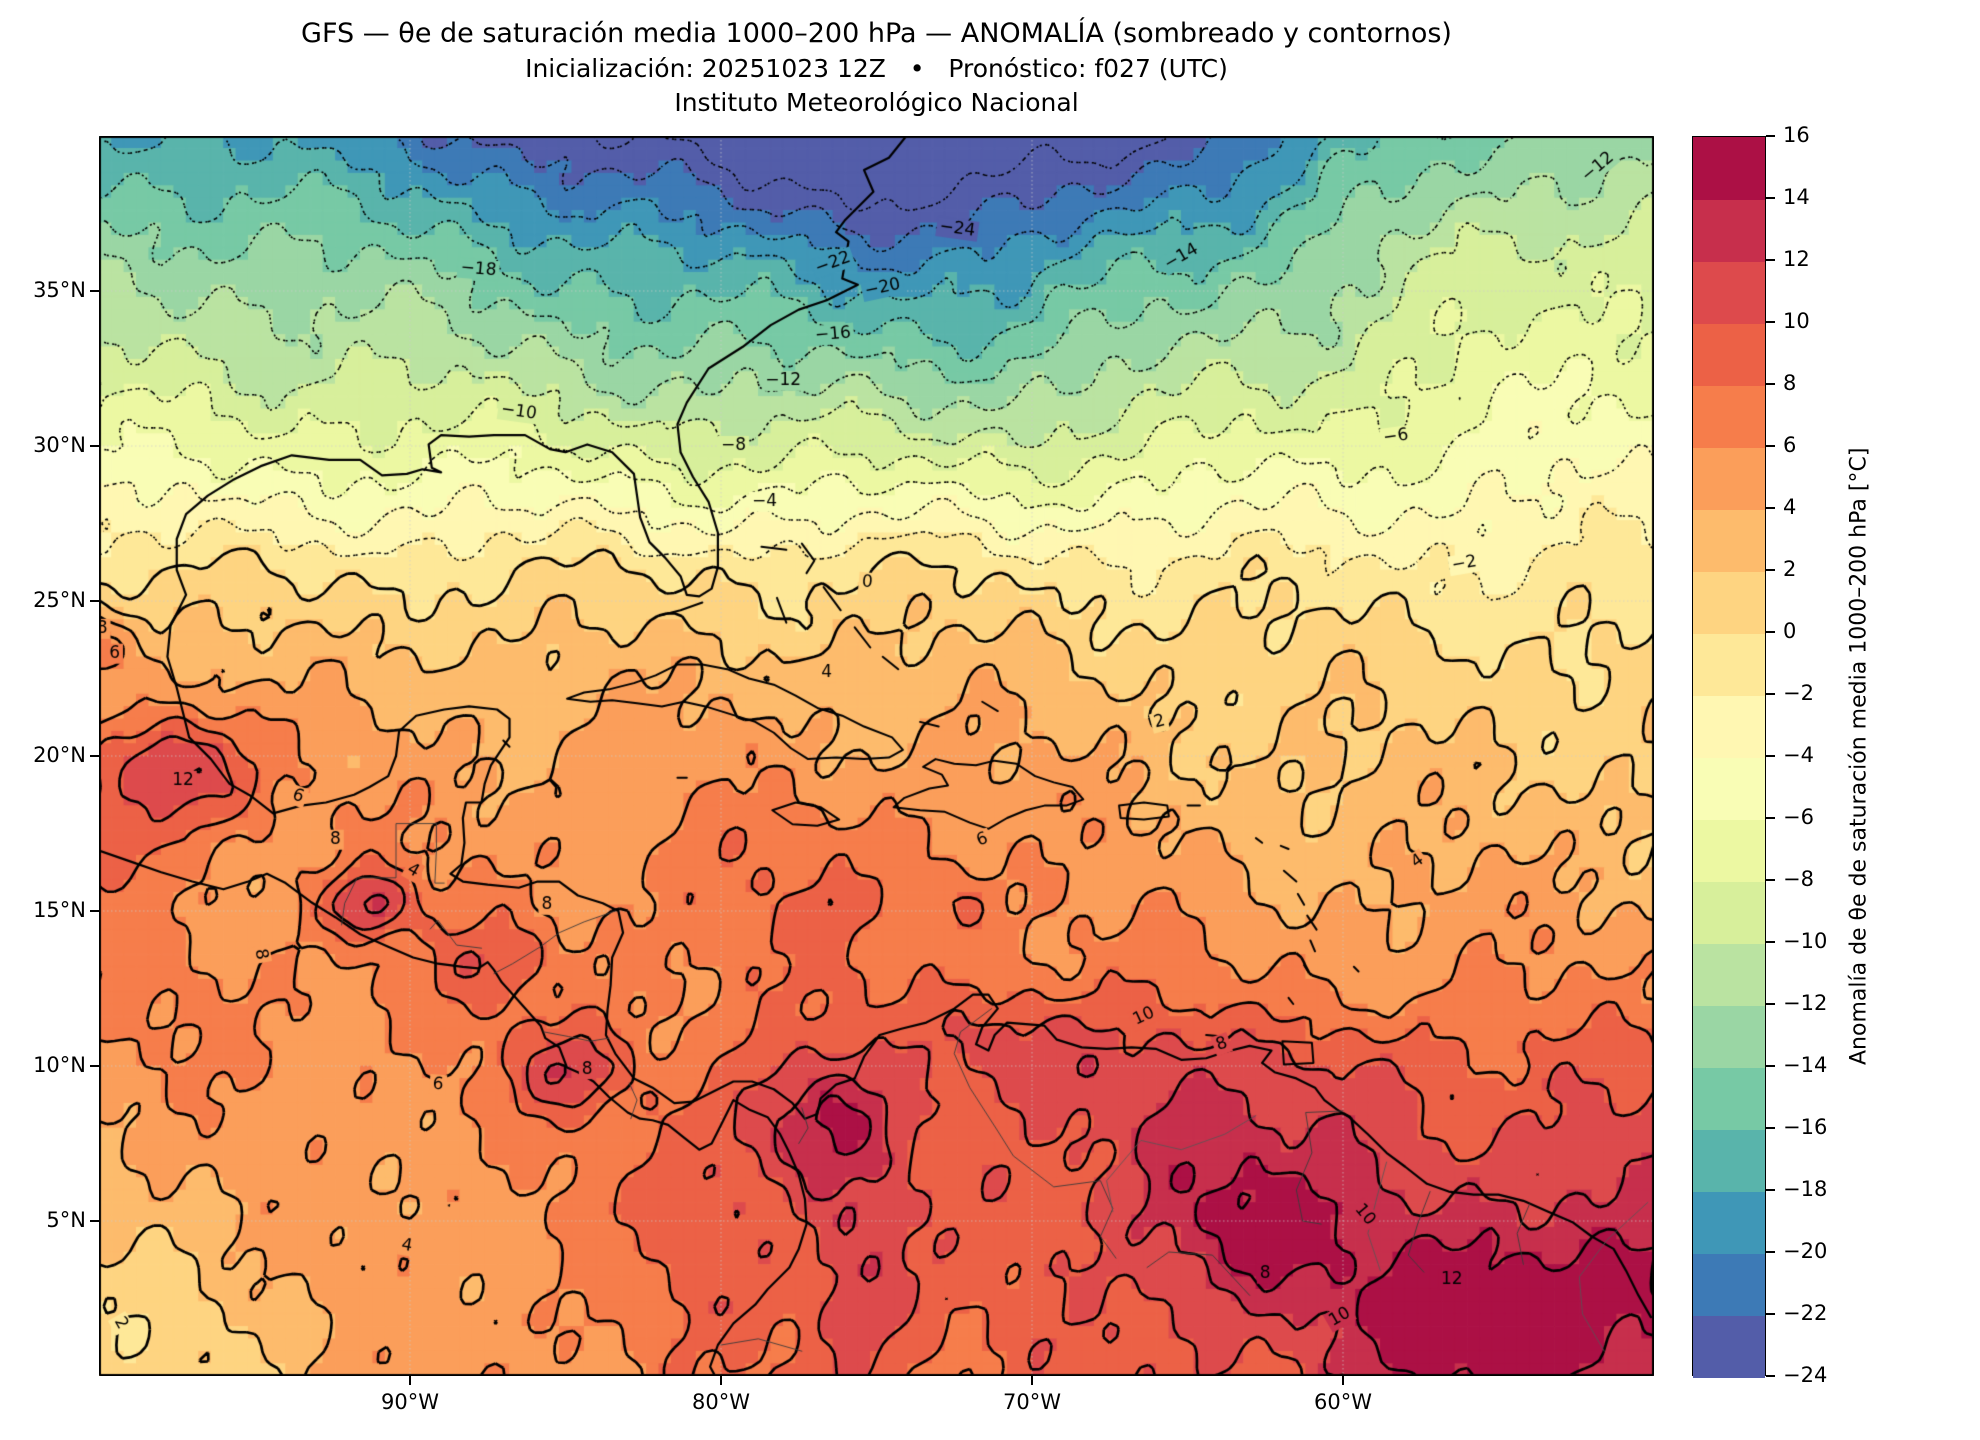  Describe the element at coordinates (1805, 1313) in the screenshot. I see `colorbar-tick-label: −22` at that location.